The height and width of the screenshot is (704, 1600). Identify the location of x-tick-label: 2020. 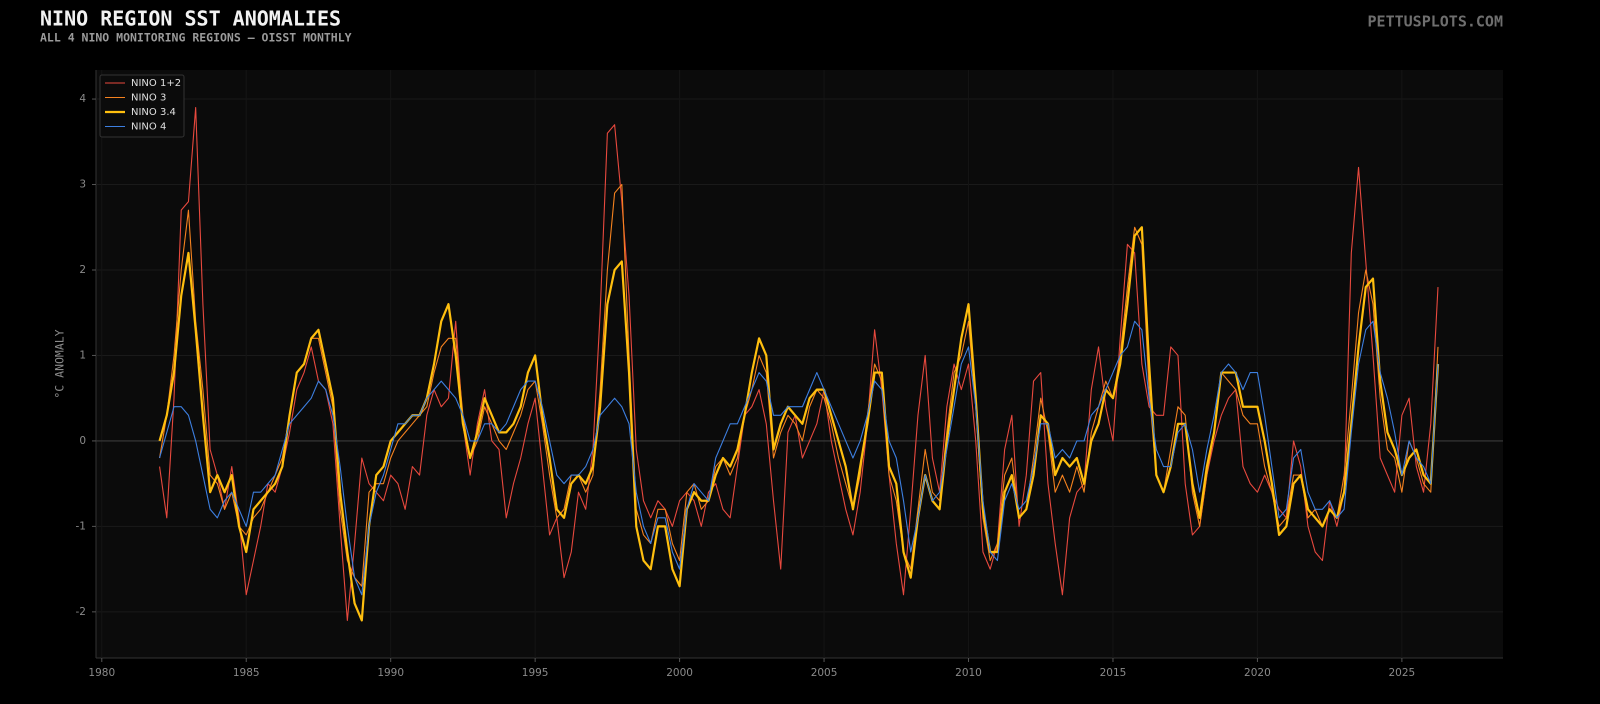
(1257, 673).